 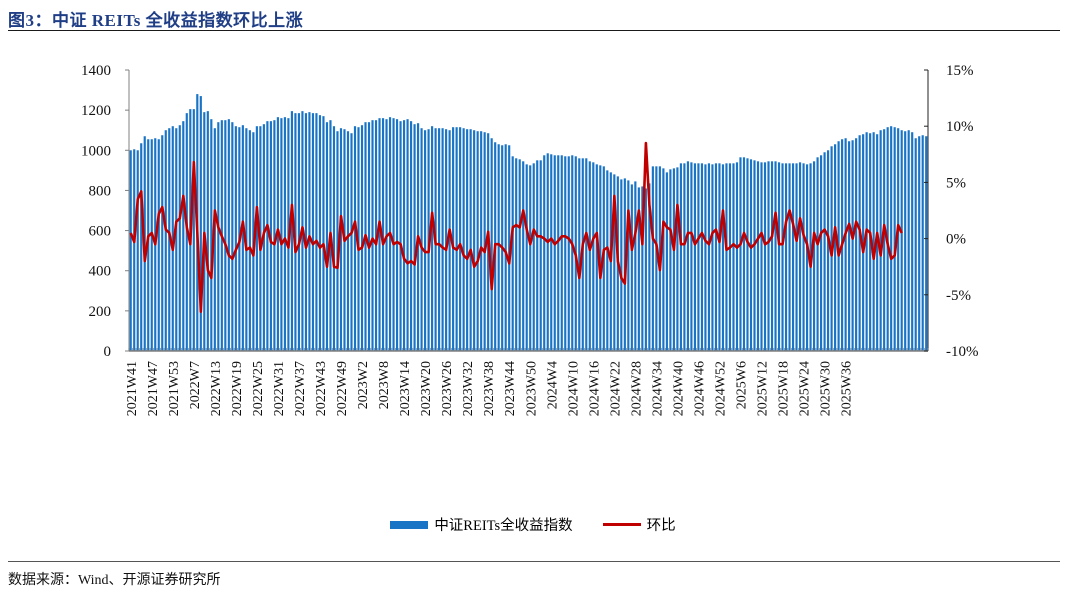 I want to click on x-axis-tick-label: 2022W13, so click(x=216, y=388).